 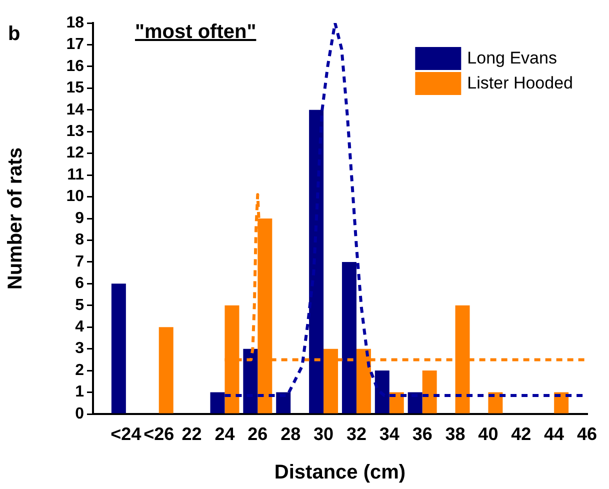 What do you see at coordinates (324, 434) in the screenshot?
I see `x-tick-label: 30` at bounding box center [324, 434].